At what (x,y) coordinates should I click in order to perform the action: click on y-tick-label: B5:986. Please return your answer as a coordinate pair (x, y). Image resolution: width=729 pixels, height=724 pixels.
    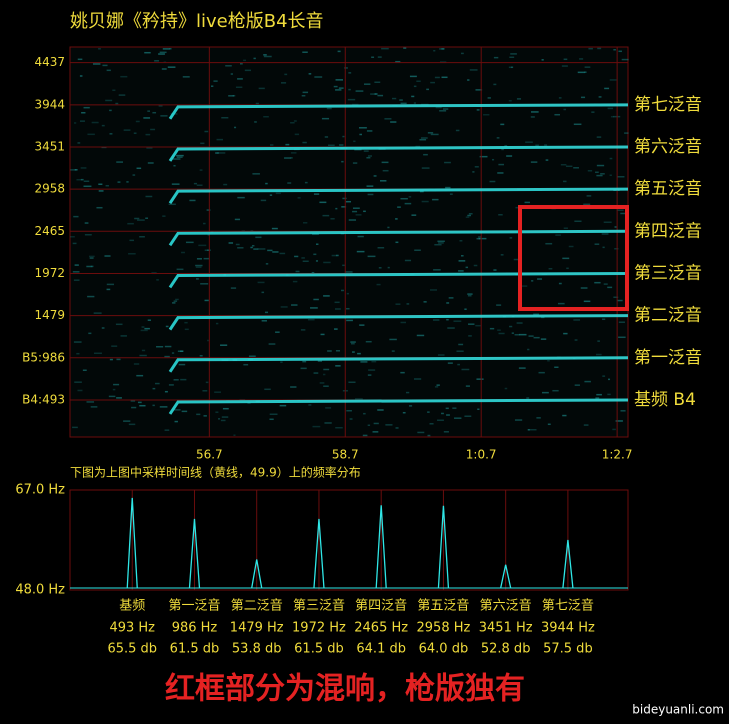
    Looking at the image, I should click on (43, 357).